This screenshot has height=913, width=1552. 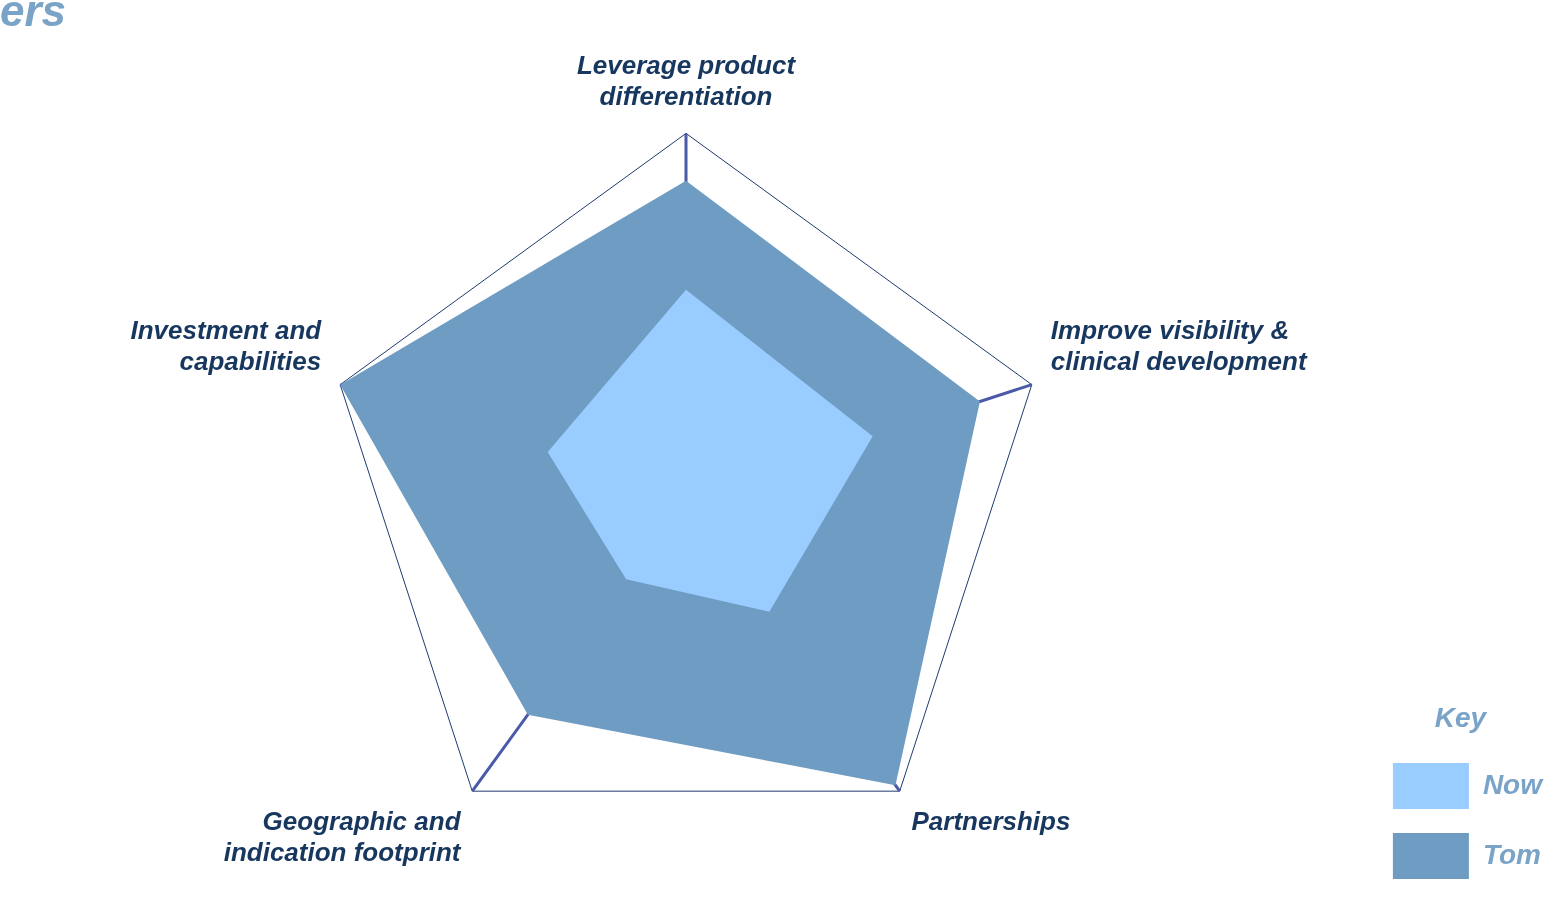 What do you see at coordinates (1461, 718) in the screenshot?
I see `legend-title: Key` at bounding box center [1461, 718].